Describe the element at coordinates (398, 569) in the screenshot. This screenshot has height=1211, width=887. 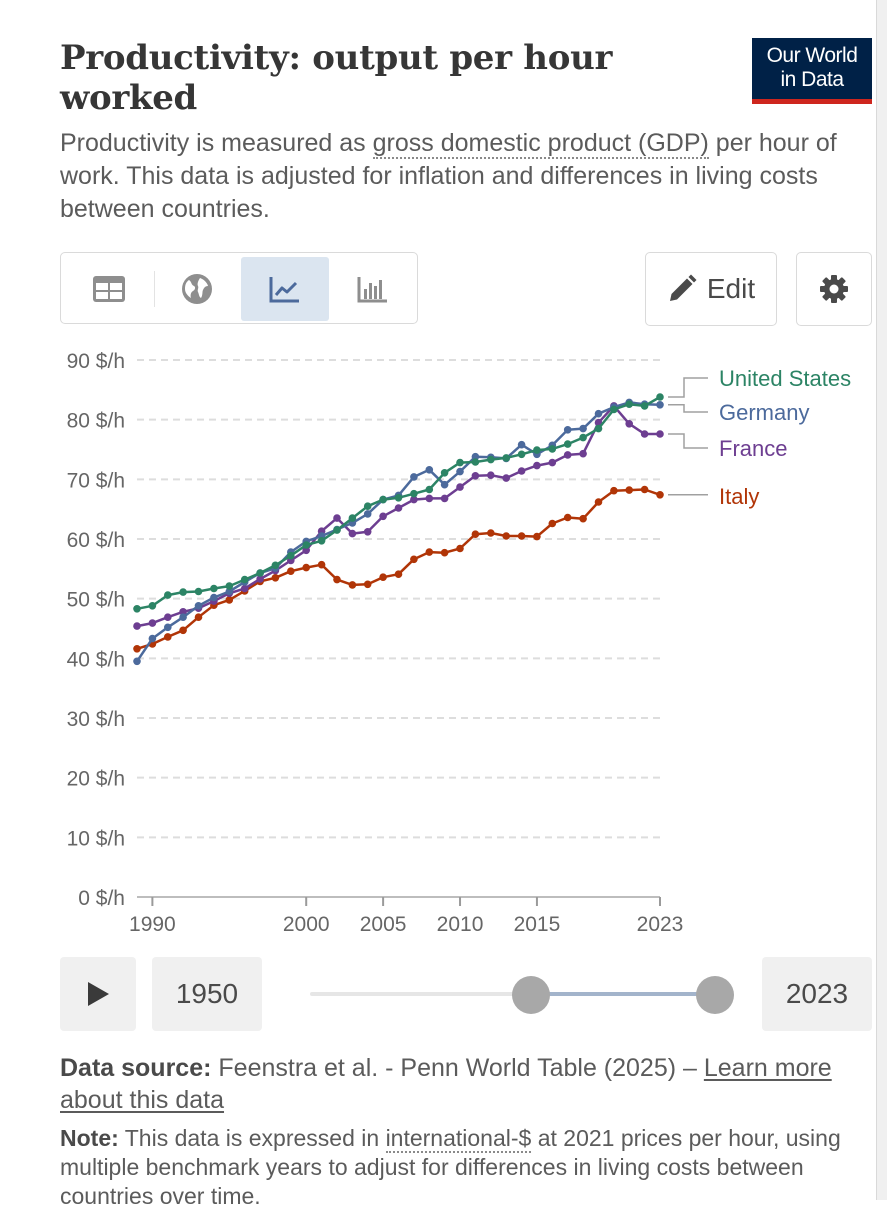
I see `series-line-italy` at that location.